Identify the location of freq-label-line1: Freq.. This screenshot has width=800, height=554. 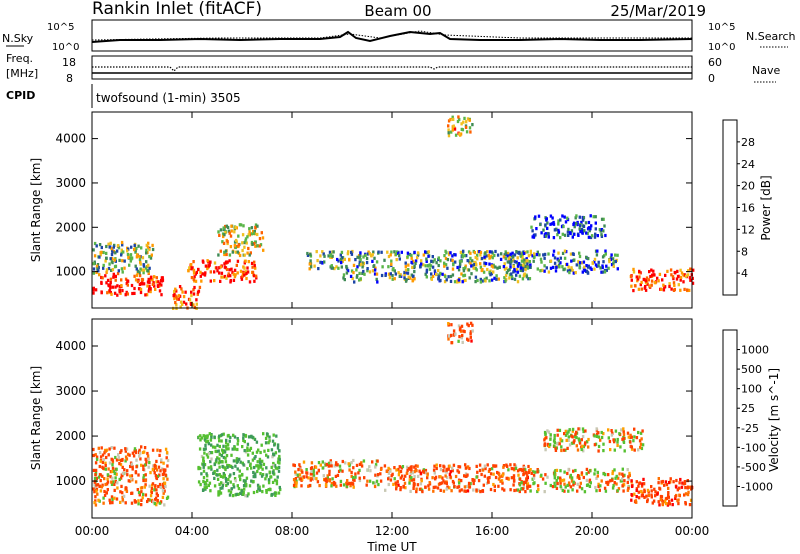
(19, 58).